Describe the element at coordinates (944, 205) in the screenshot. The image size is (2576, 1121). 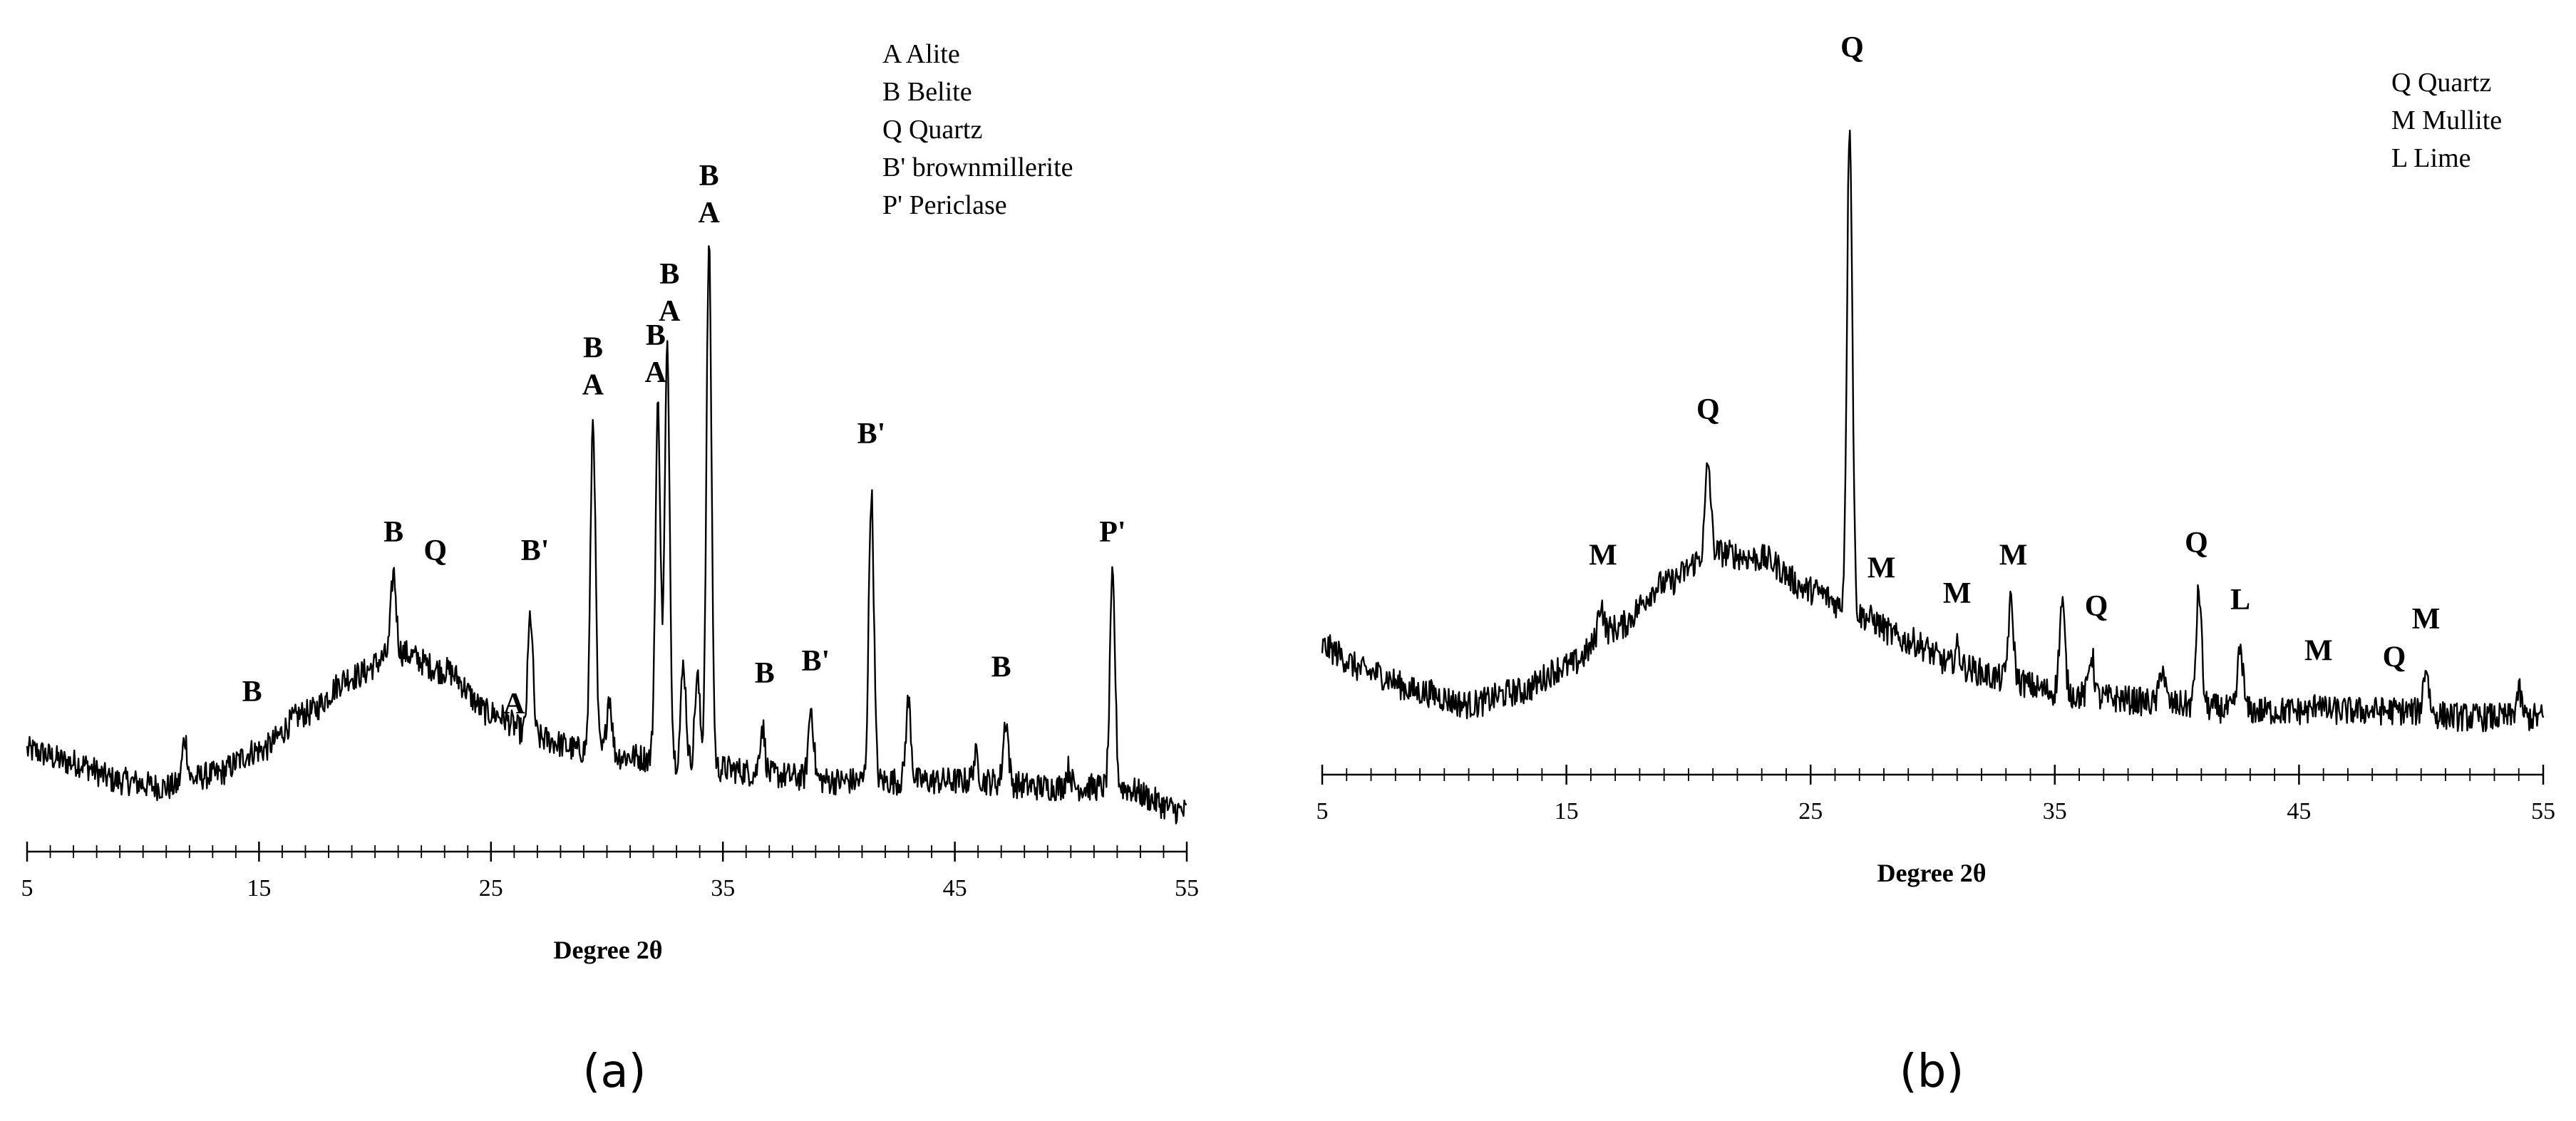
I see `legend-entry: P' Periclase` at that location.